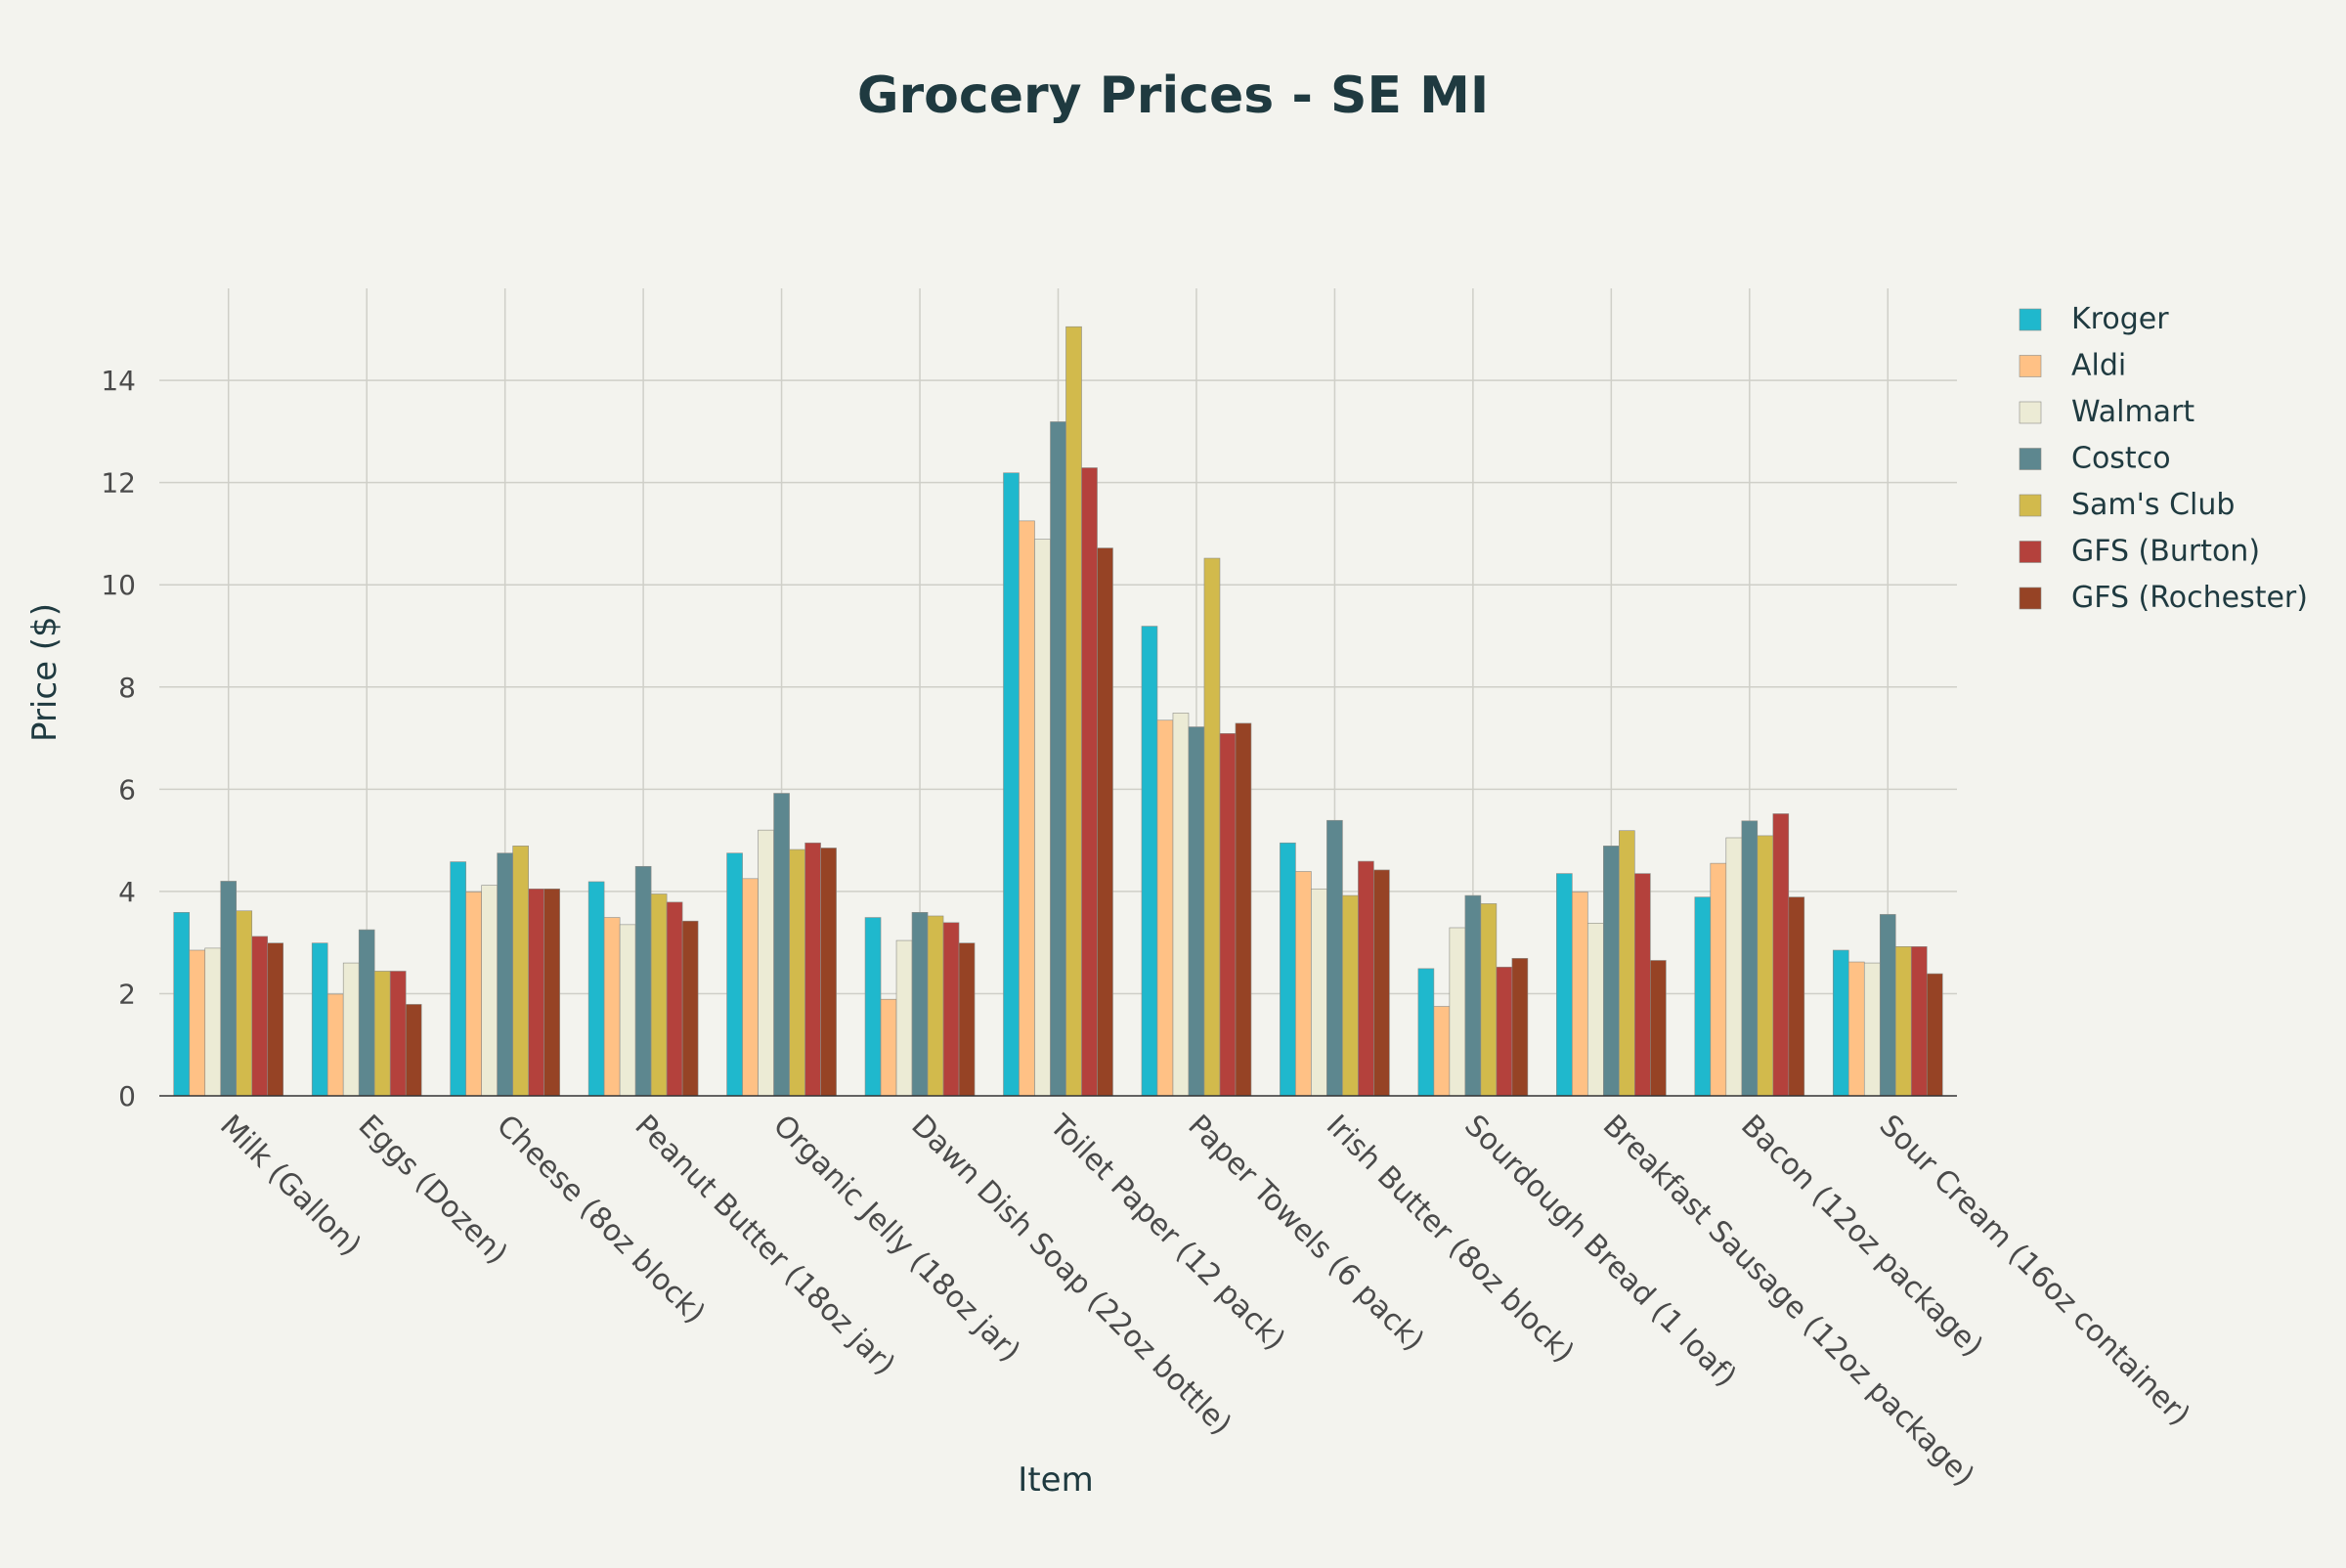 The width and height of the screenshot is (2346, 1568). I want to click on legend-label: GFS (Rochester), so click(2189, 598).